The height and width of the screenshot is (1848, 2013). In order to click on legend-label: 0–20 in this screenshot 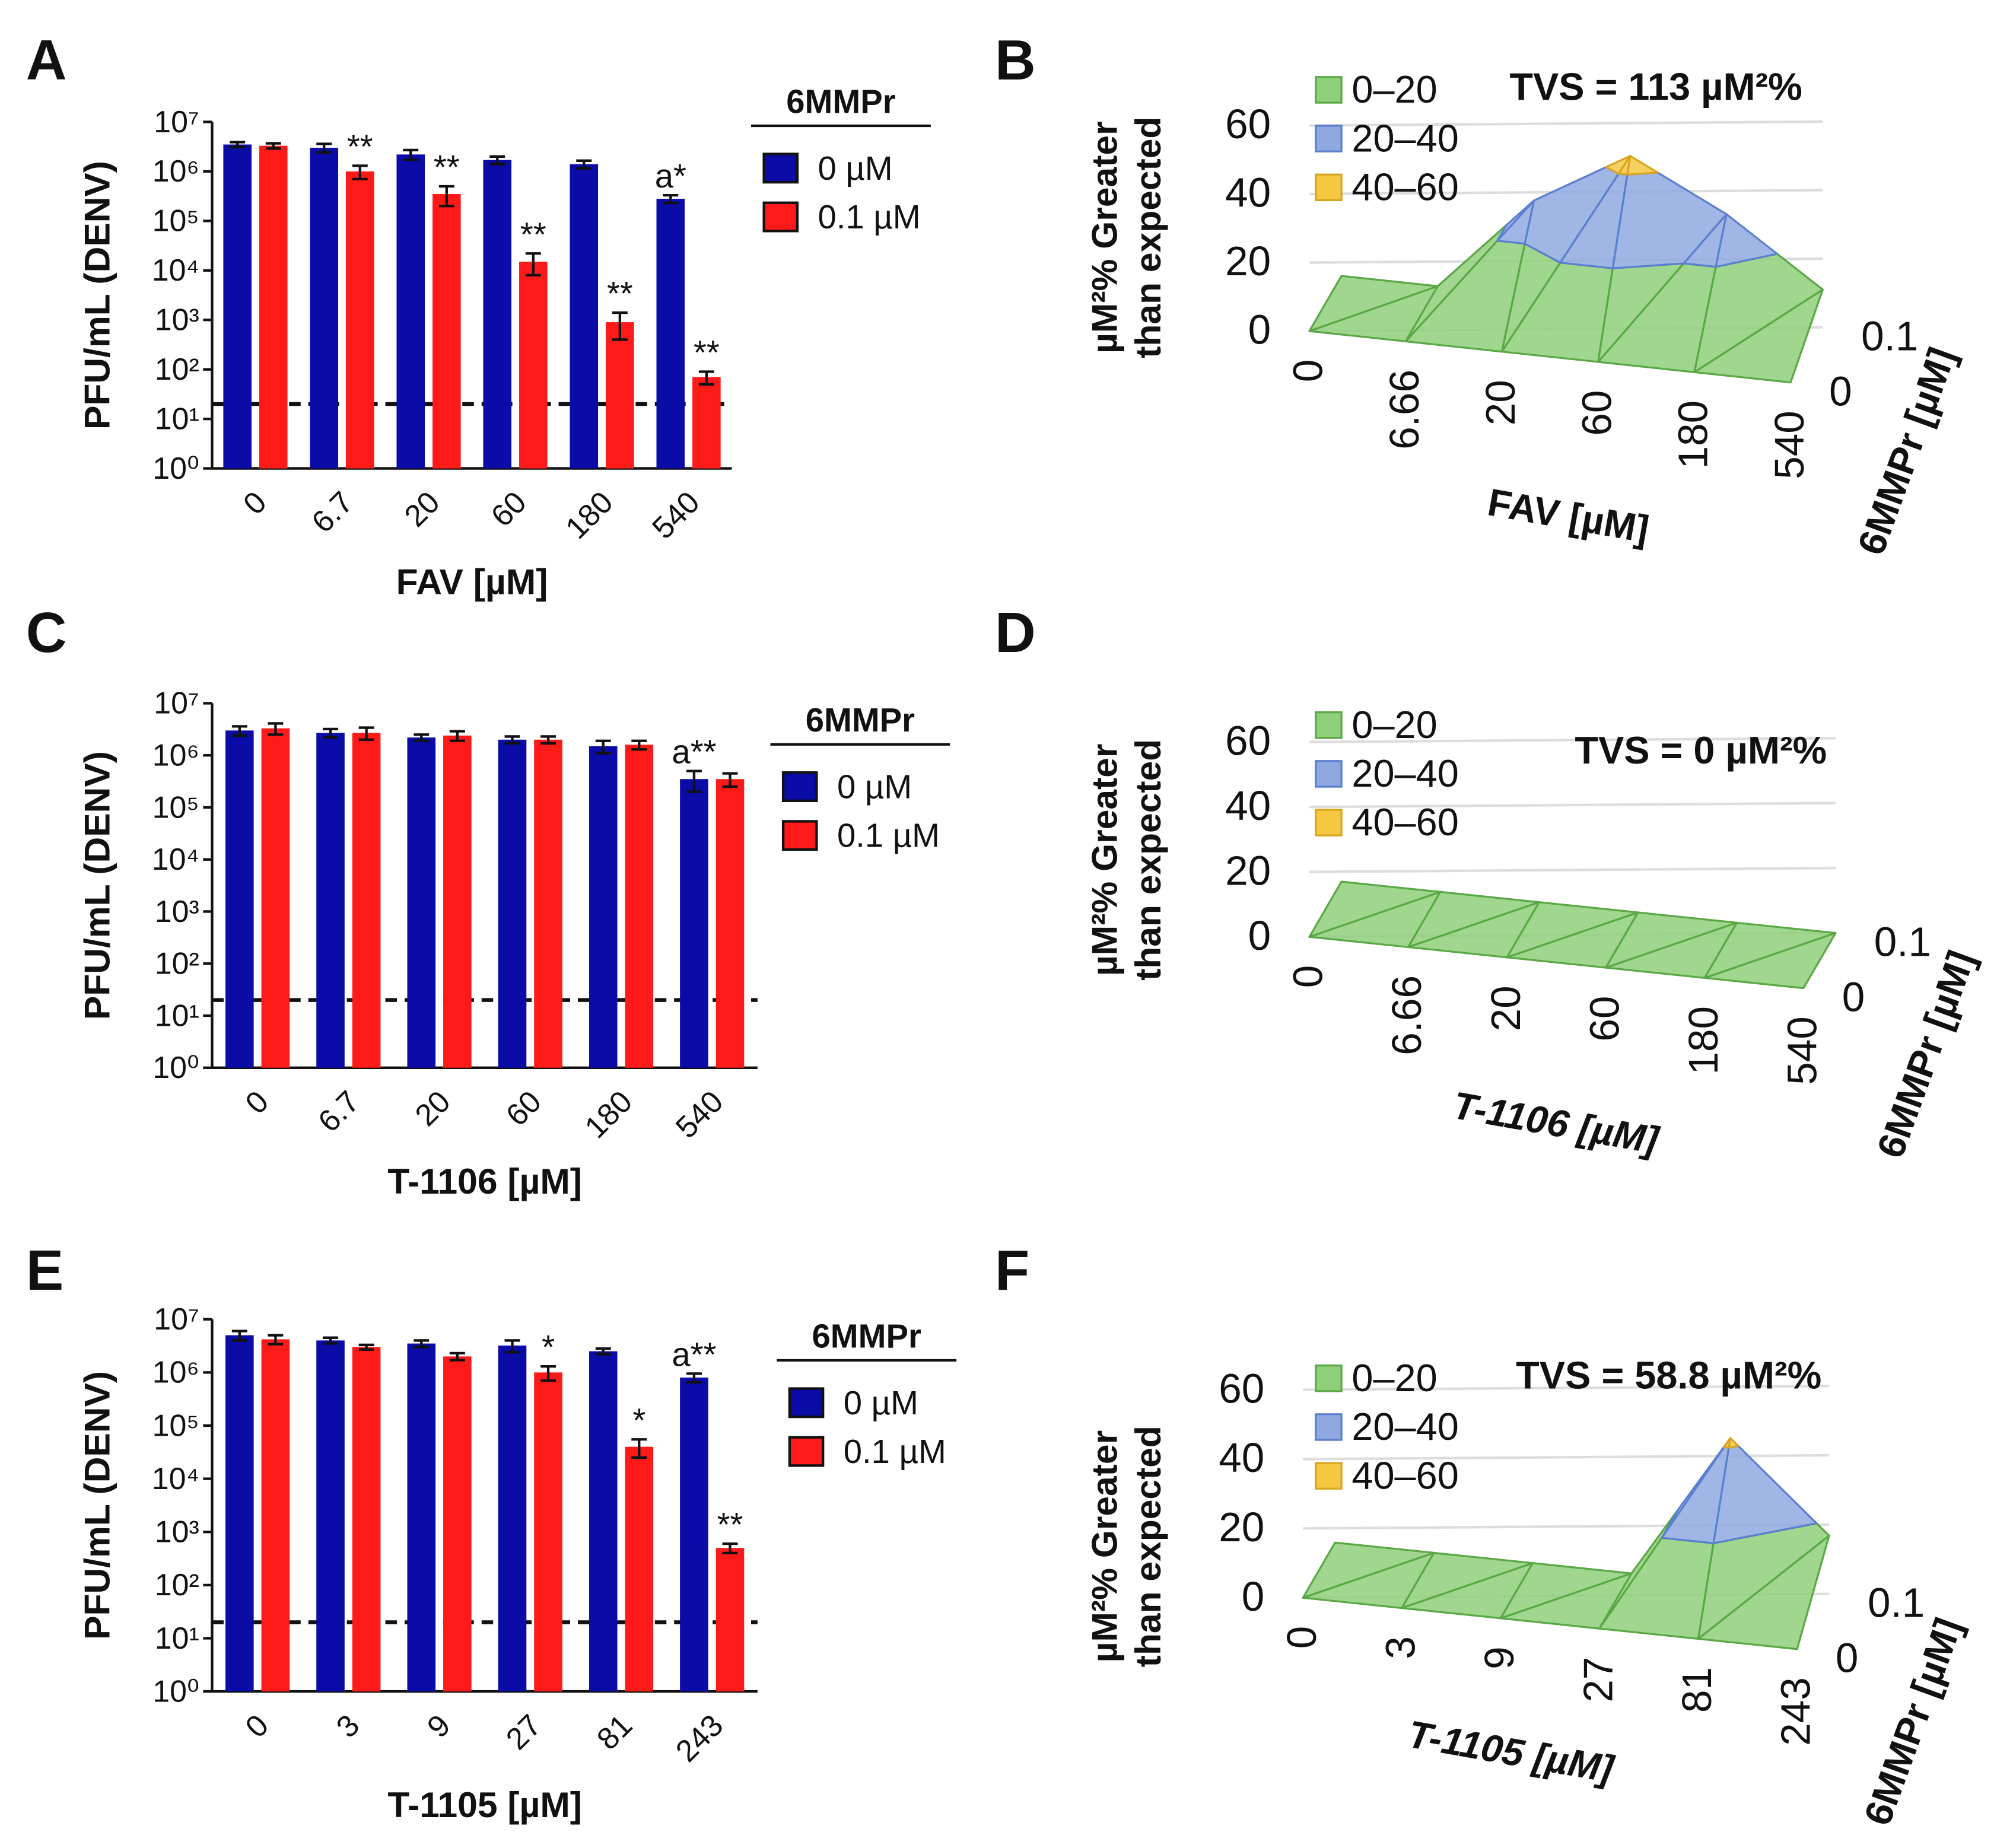, I will do `click(1394, 89)`.